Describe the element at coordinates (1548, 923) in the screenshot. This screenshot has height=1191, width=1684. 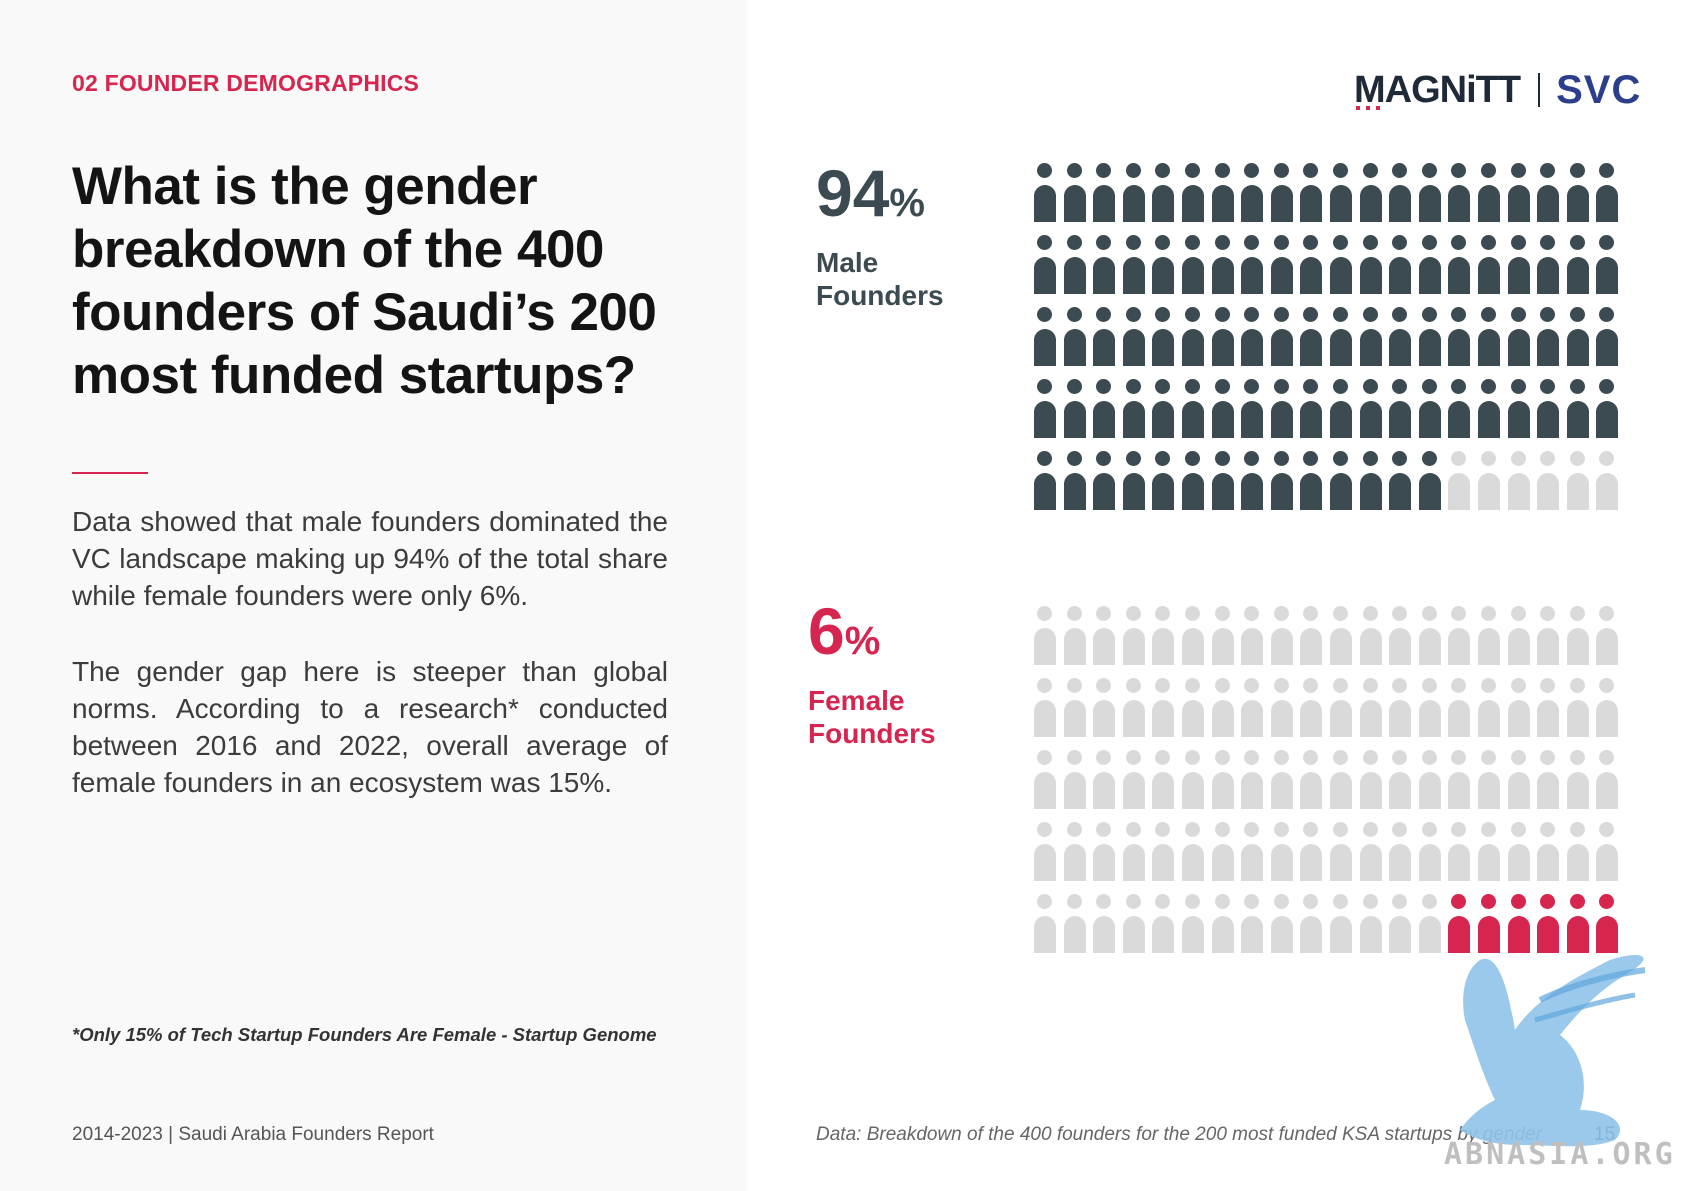
I see `female-founder-person-icon` at that location.